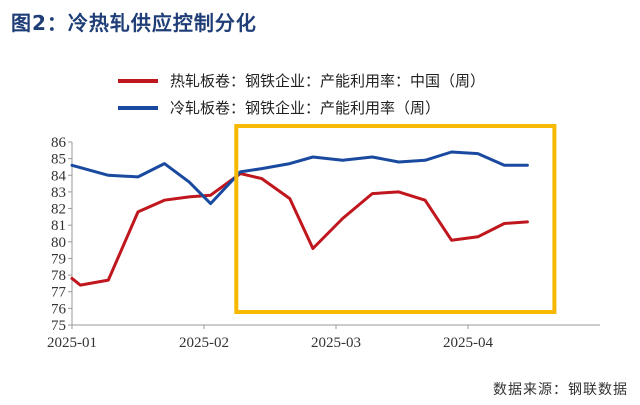  Describe the element at coordinates (59, 176) in the screenshot. I see `y-tick-label: 84` at that location.